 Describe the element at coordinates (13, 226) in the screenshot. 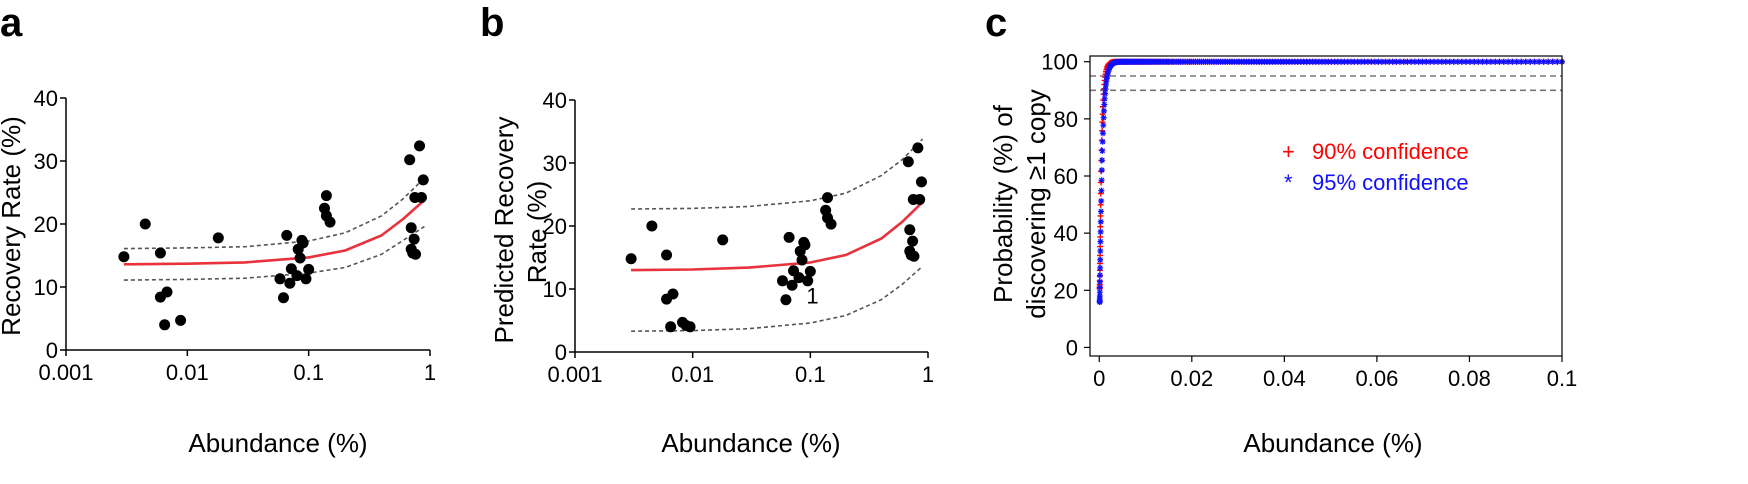

I see `panel-a-y-axis-title: Recovery Rate (%)` at that location.